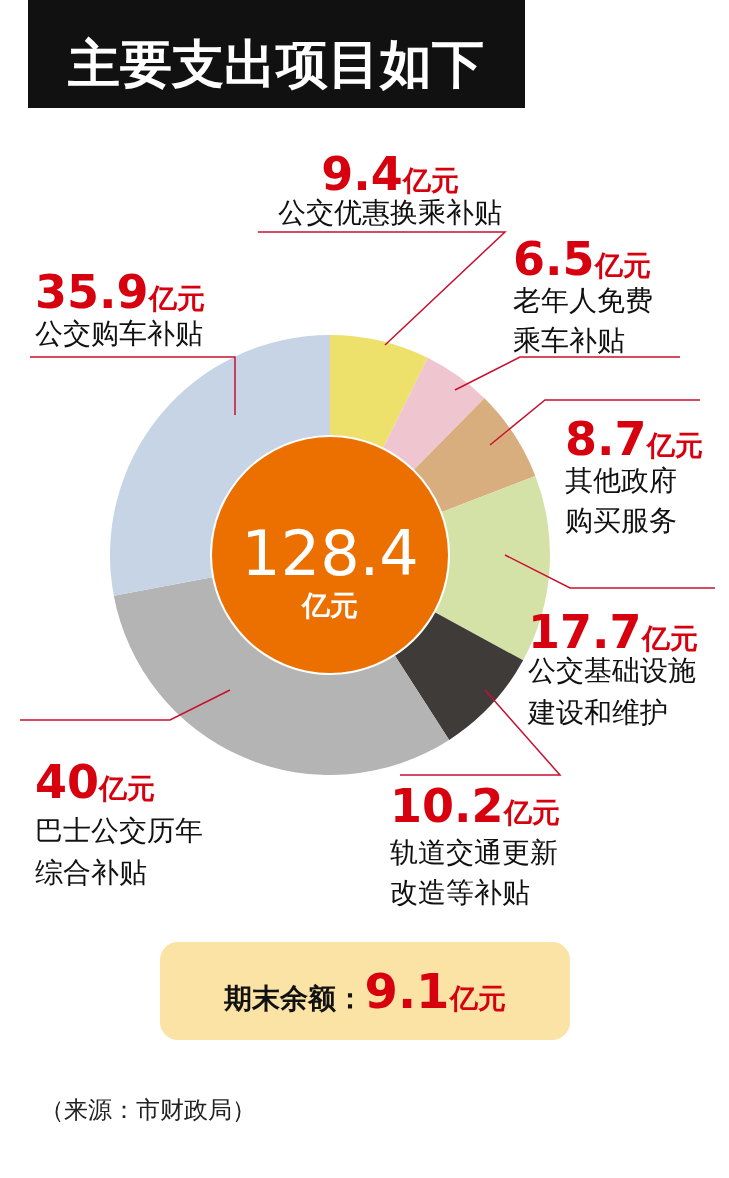  What do you see at coordinates (95, 782) in the screenshot?
I see `data-label: 40亿元` at bounding box center [95, 782].